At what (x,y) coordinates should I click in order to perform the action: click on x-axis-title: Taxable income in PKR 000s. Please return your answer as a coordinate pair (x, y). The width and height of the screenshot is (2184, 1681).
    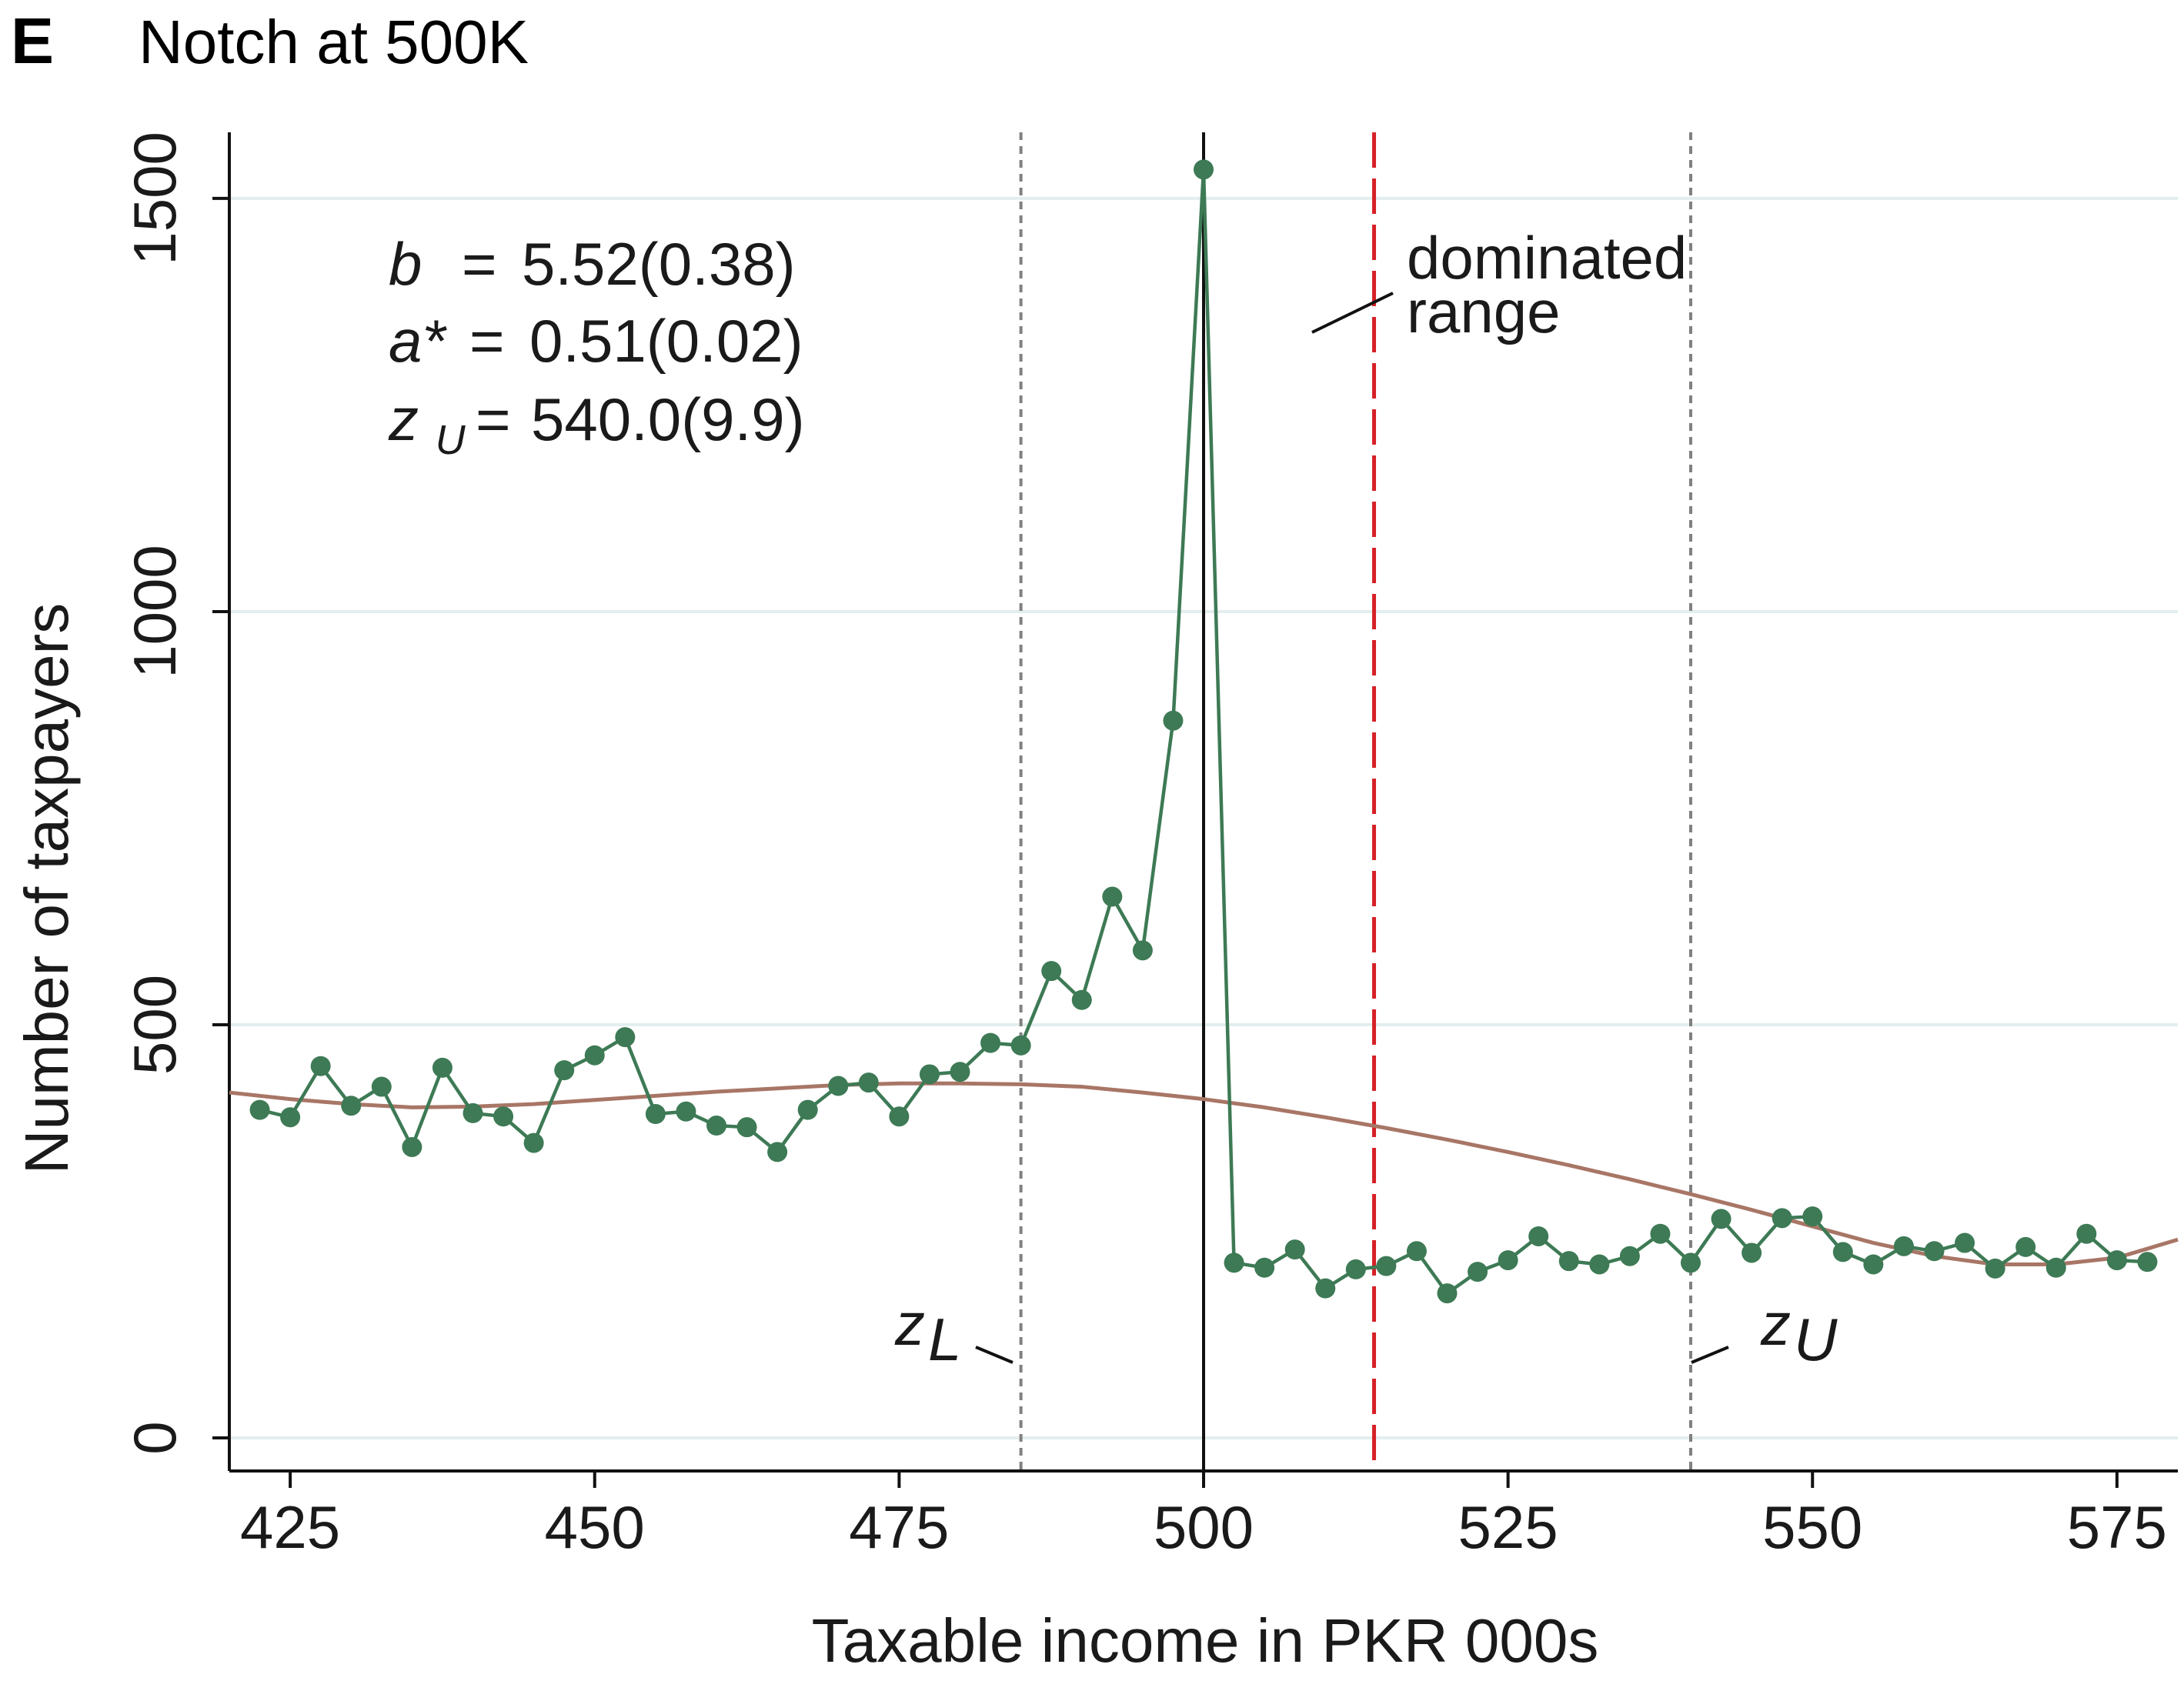
    Looking at the image, I should click on (1205, 1640).